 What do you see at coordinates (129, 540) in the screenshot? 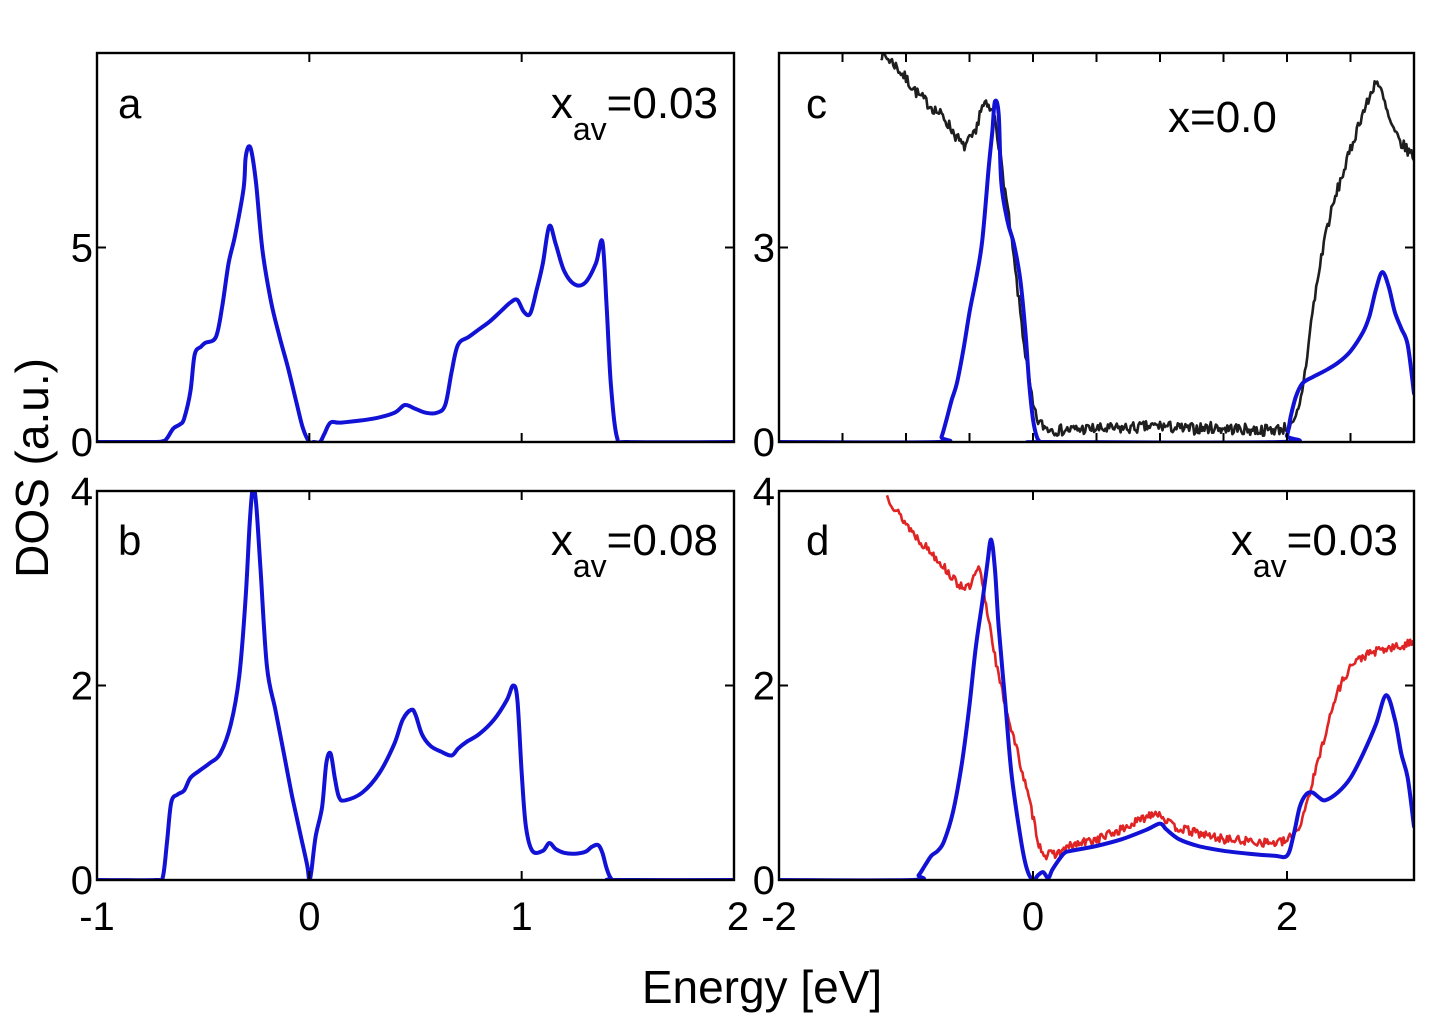
I see `panel-b-label: b` at bounding box center [129, 540].